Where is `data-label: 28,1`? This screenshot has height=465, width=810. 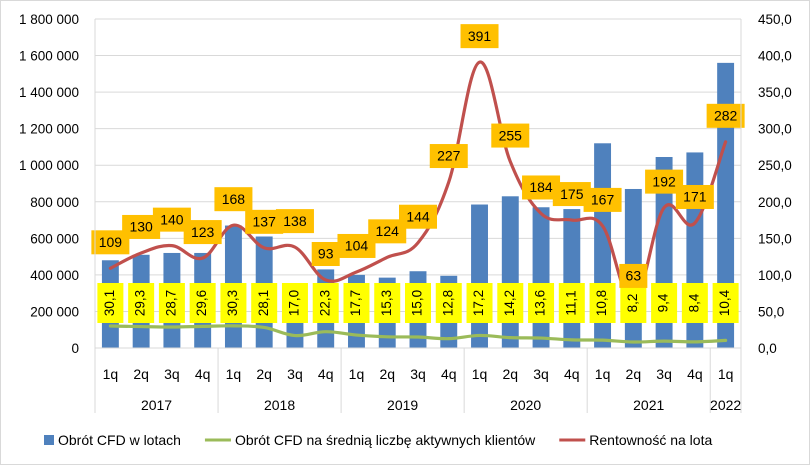
data-label: 28,1 is located at coordinates (263, 303).